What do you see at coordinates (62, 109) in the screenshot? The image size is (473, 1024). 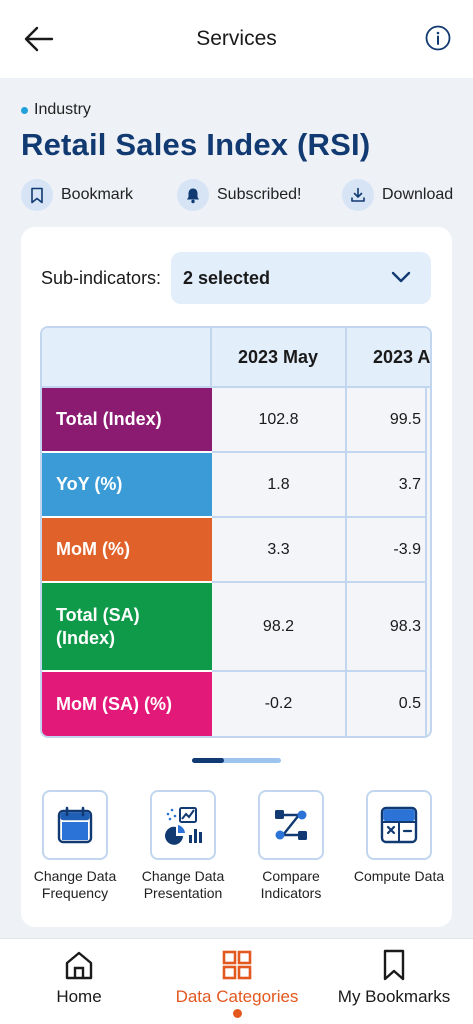 I see `category-label: Industry` at bounding box center [62, 109].